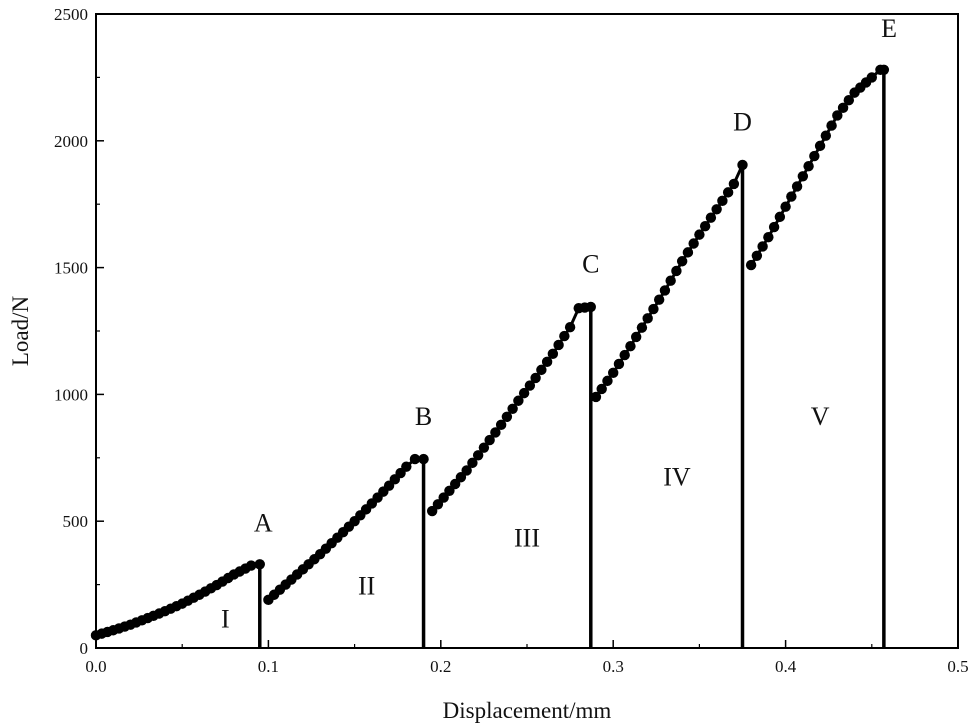 The image size is (975, 728). I want to click on y-tick-label: 1500, so click(71, 268).